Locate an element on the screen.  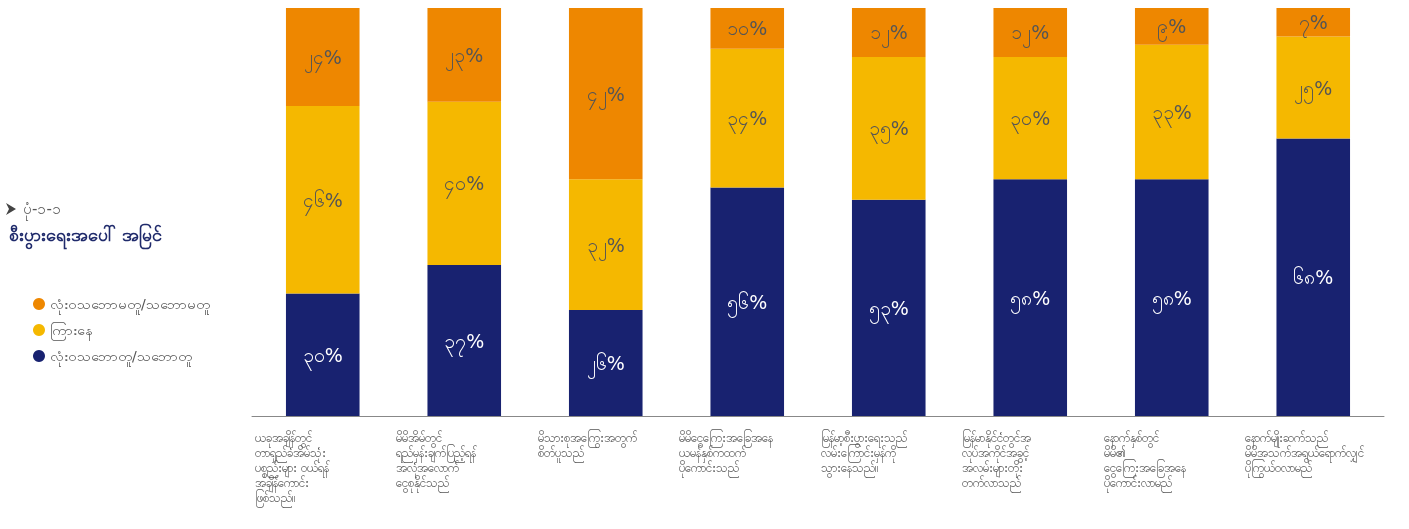
legend-label: လုံးဝသဘောမတူ/သဘောမတူ is located at coordinates (130, 305).